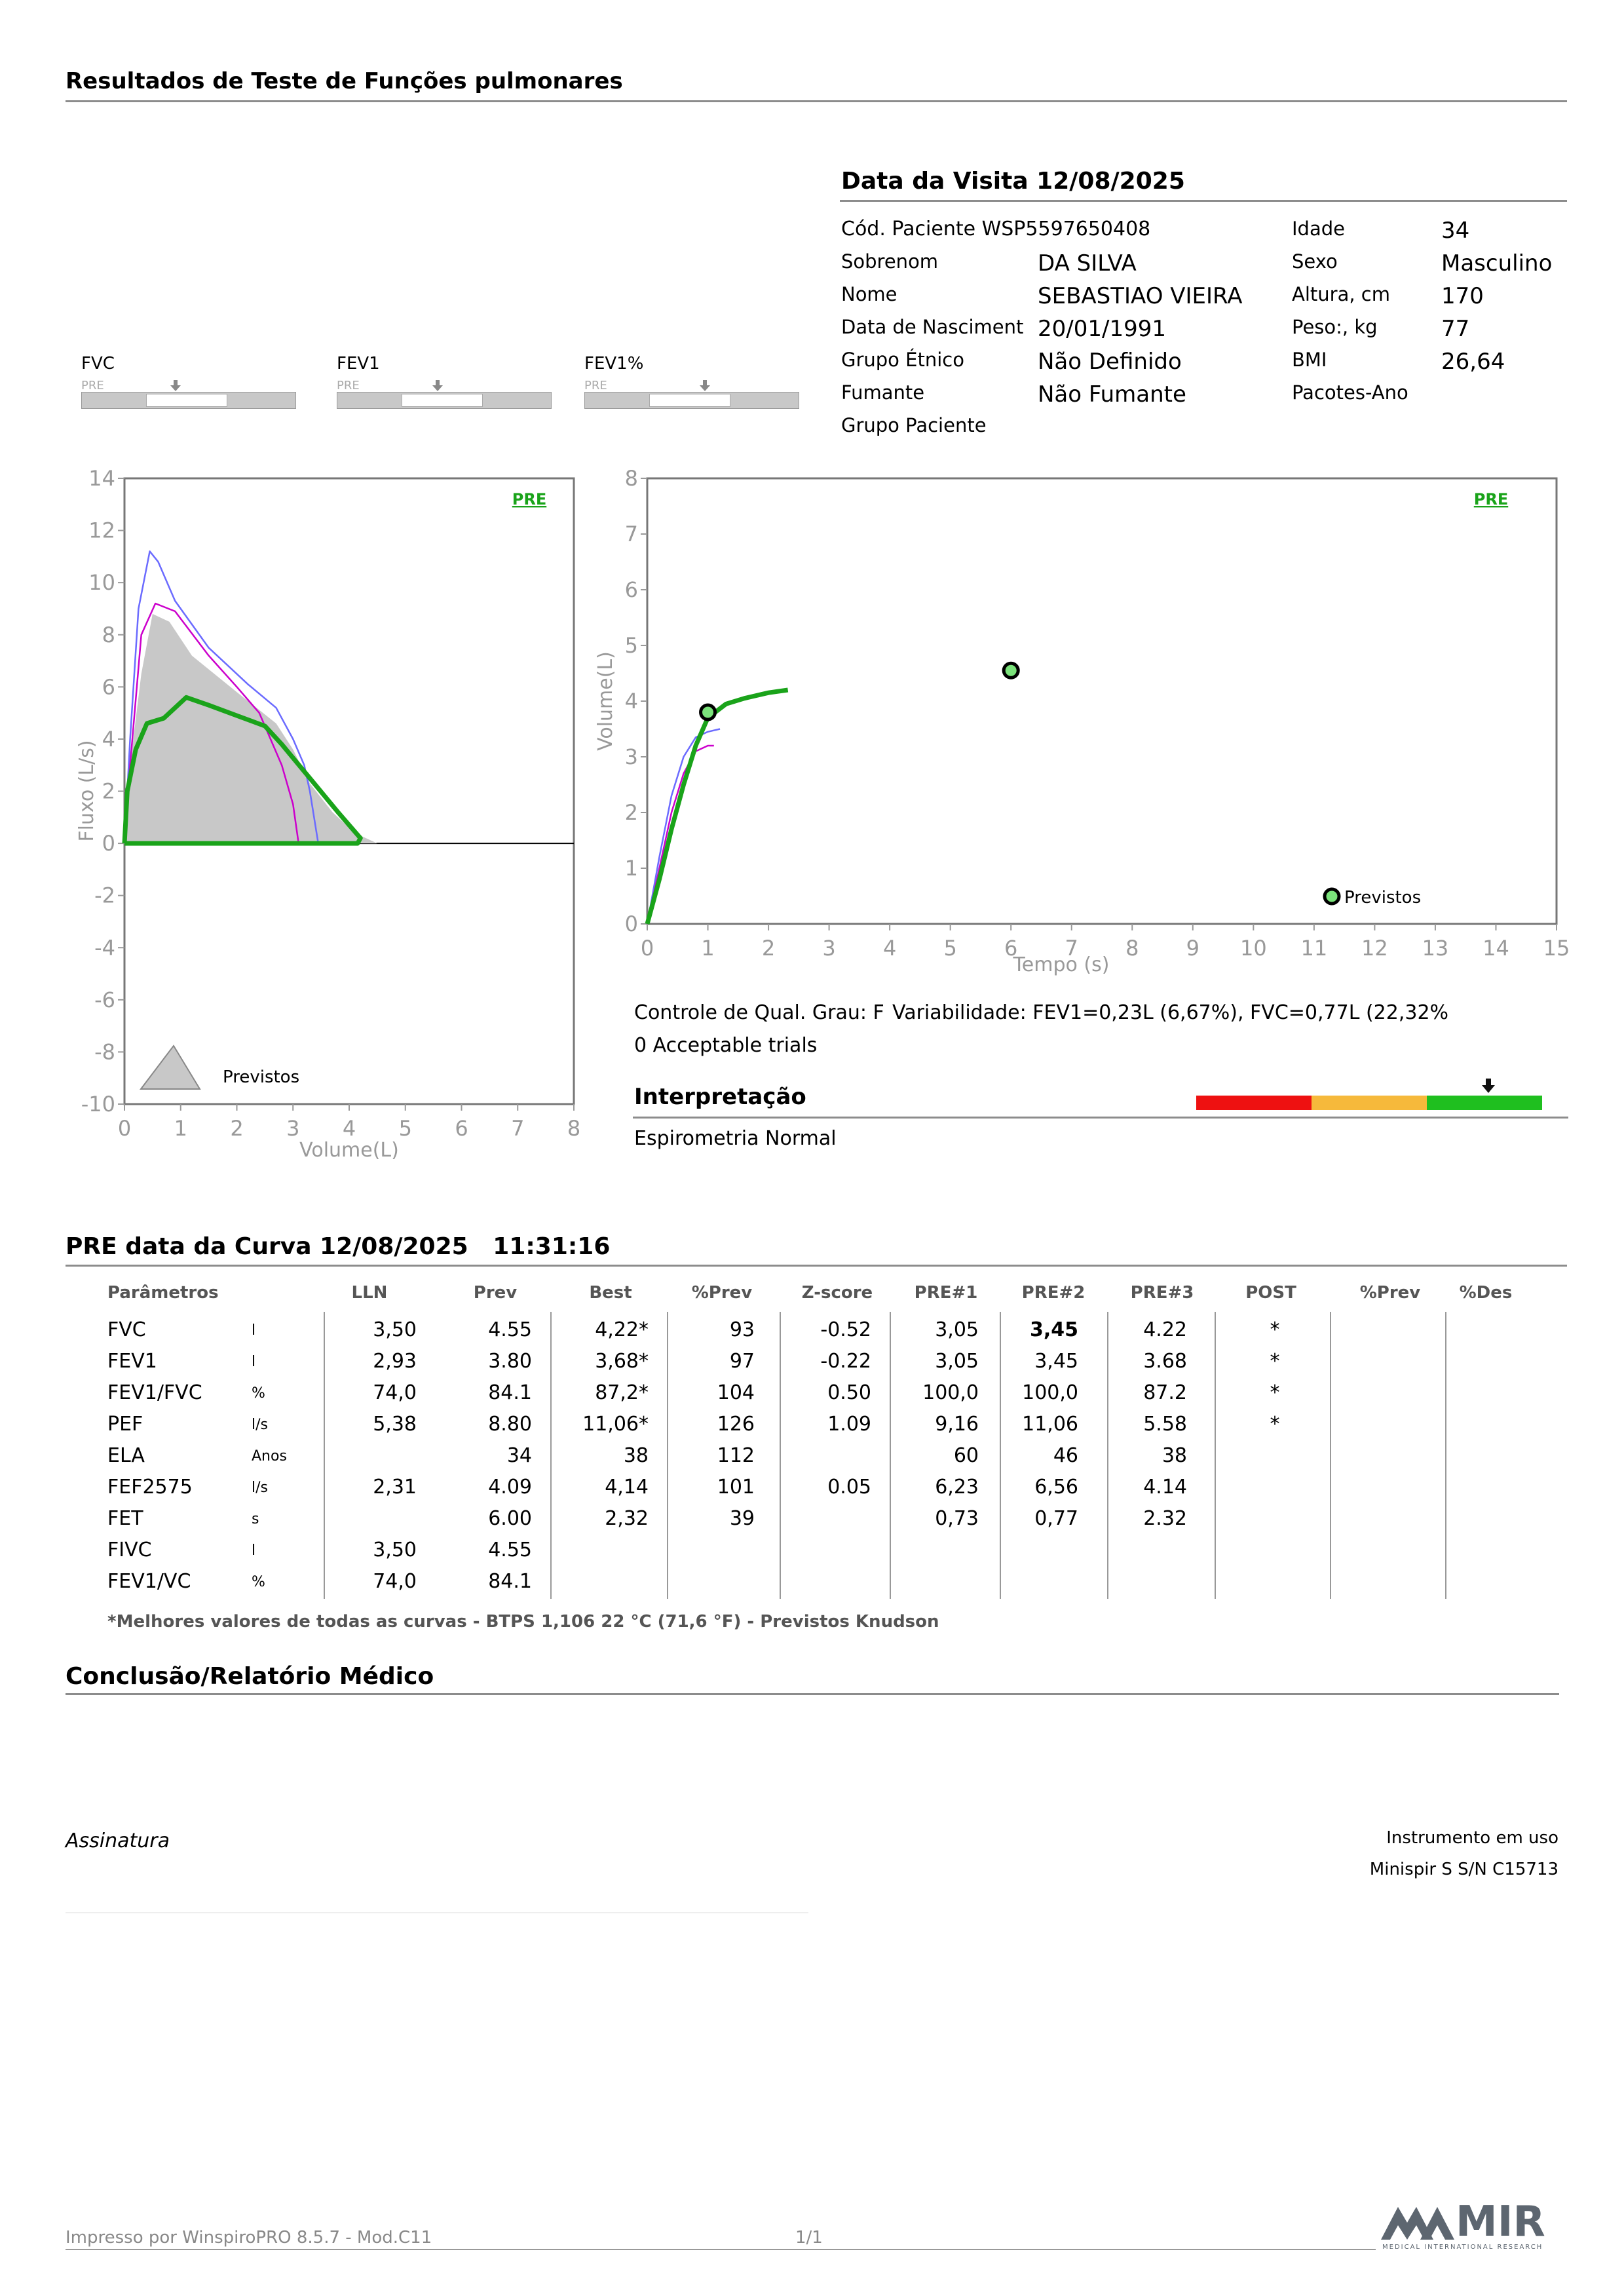  Describe the element at coordinates (1497, 263) in the screenshot. I see `visit-field-value: Masculino` at that location.